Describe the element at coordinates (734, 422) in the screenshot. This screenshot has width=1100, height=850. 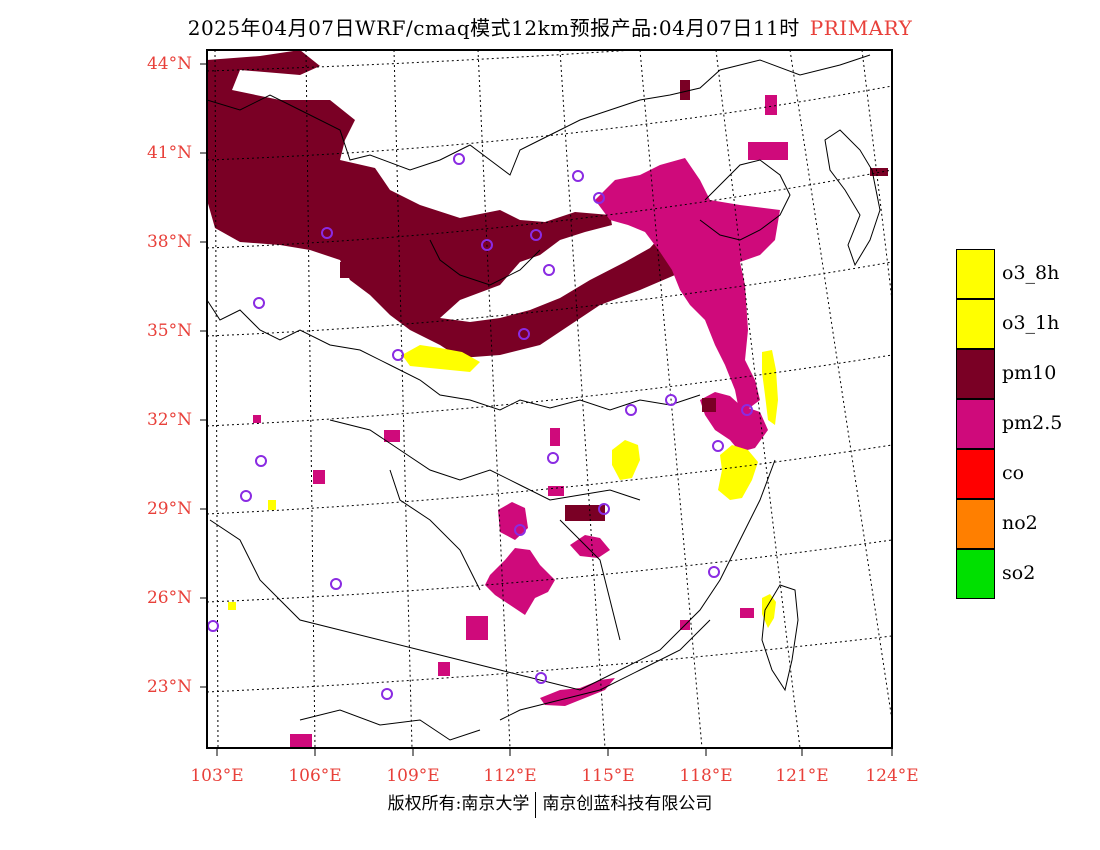
I see `pm25-east-coast` at that location.